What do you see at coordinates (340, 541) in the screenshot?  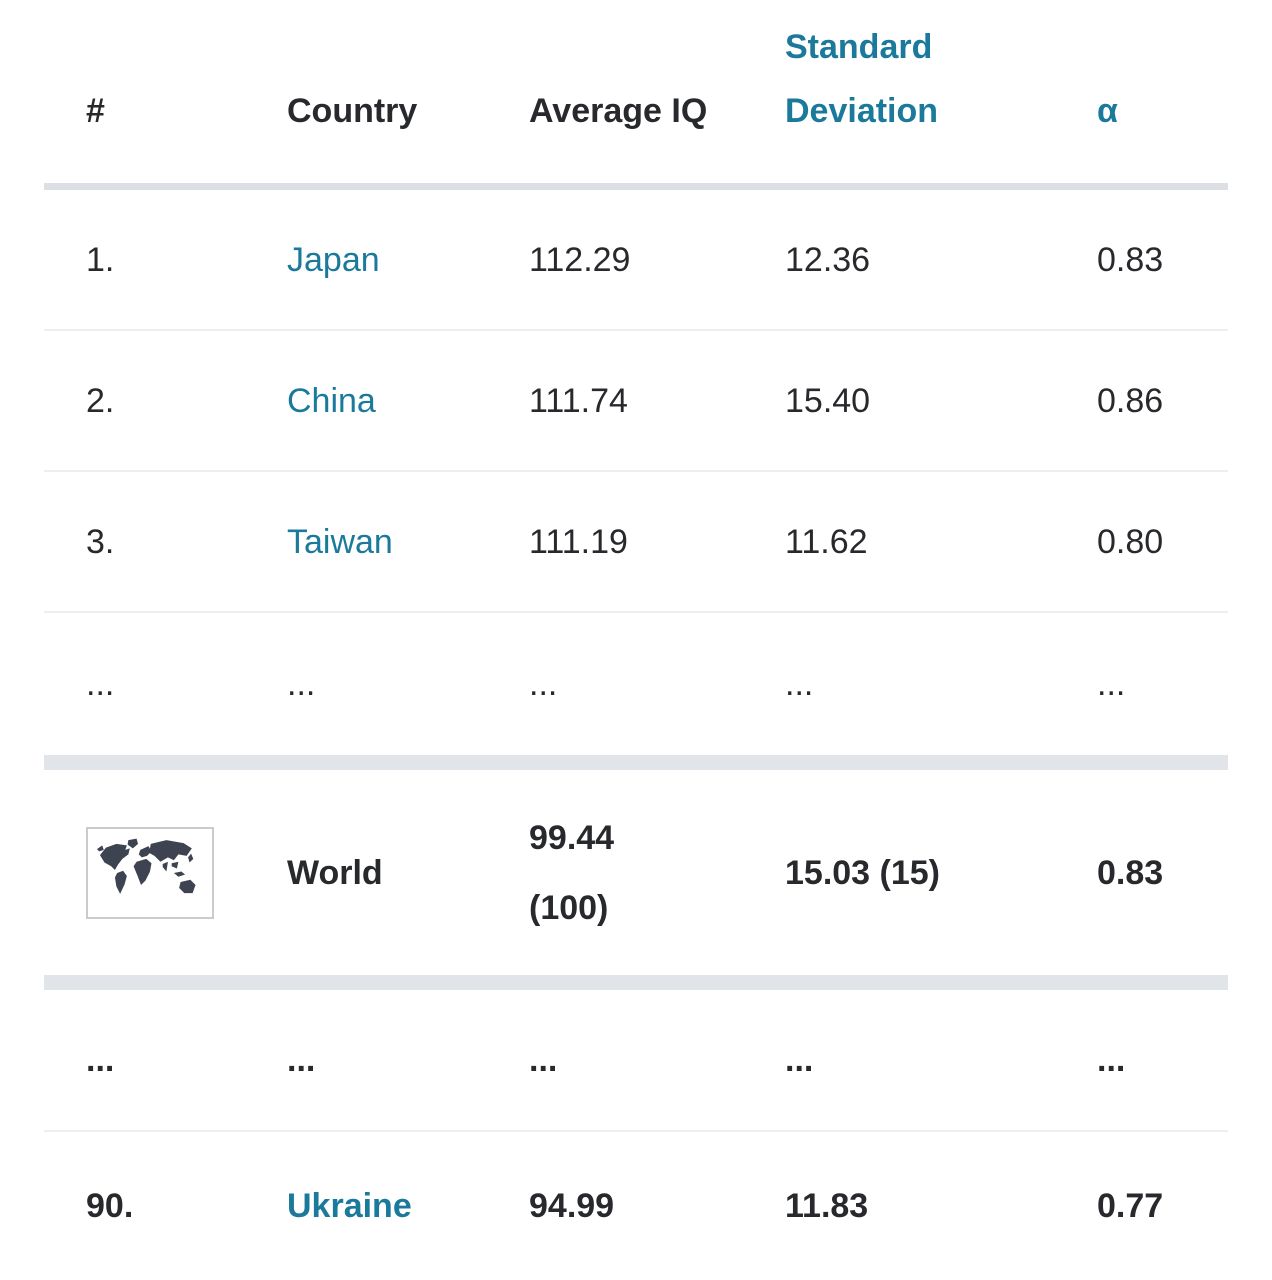 I see `country-link-taiwan: Taiwan` at bounding box center [340, 541].